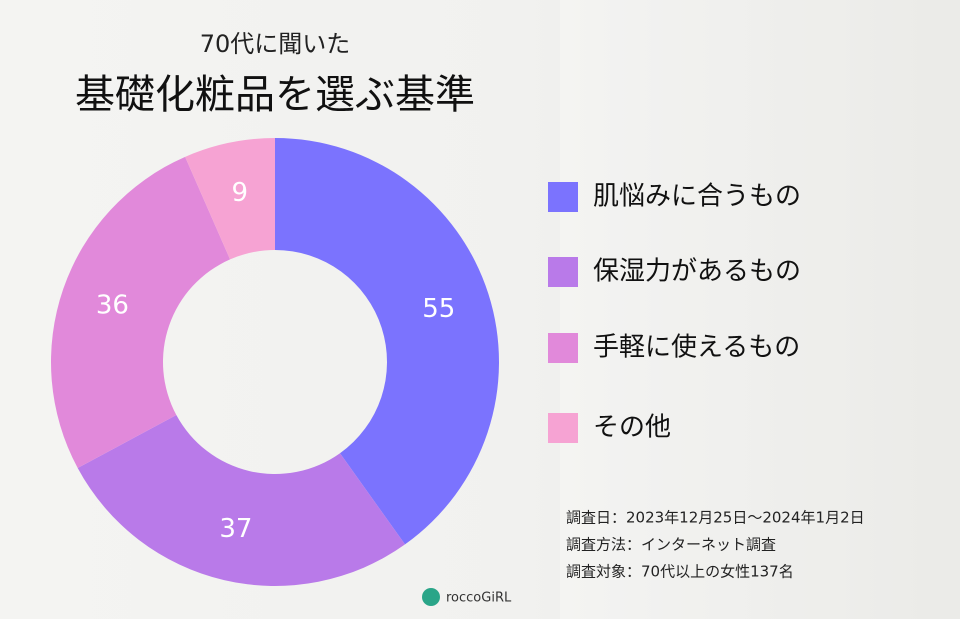 This screenshot has height=619, width=960. I want to click on brand-logo, so click(431, 597).